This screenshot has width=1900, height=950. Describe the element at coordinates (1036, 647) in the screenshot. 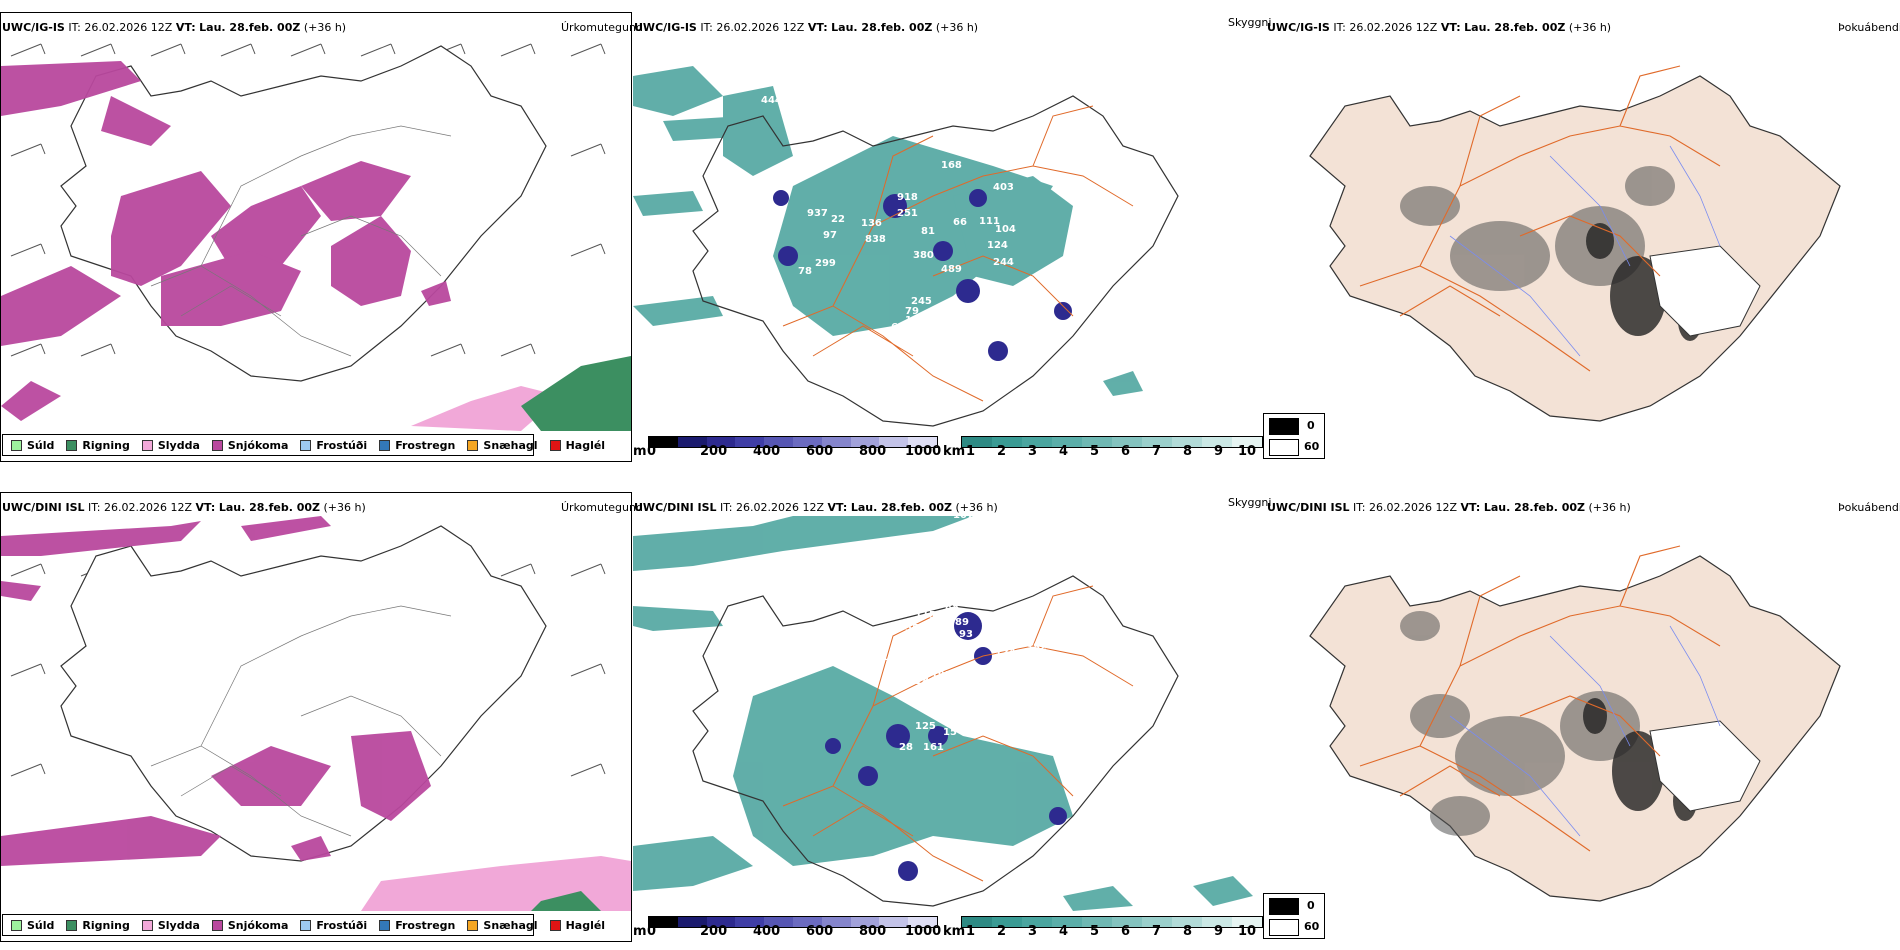

I see `visibility-point-label: 382` at that location.